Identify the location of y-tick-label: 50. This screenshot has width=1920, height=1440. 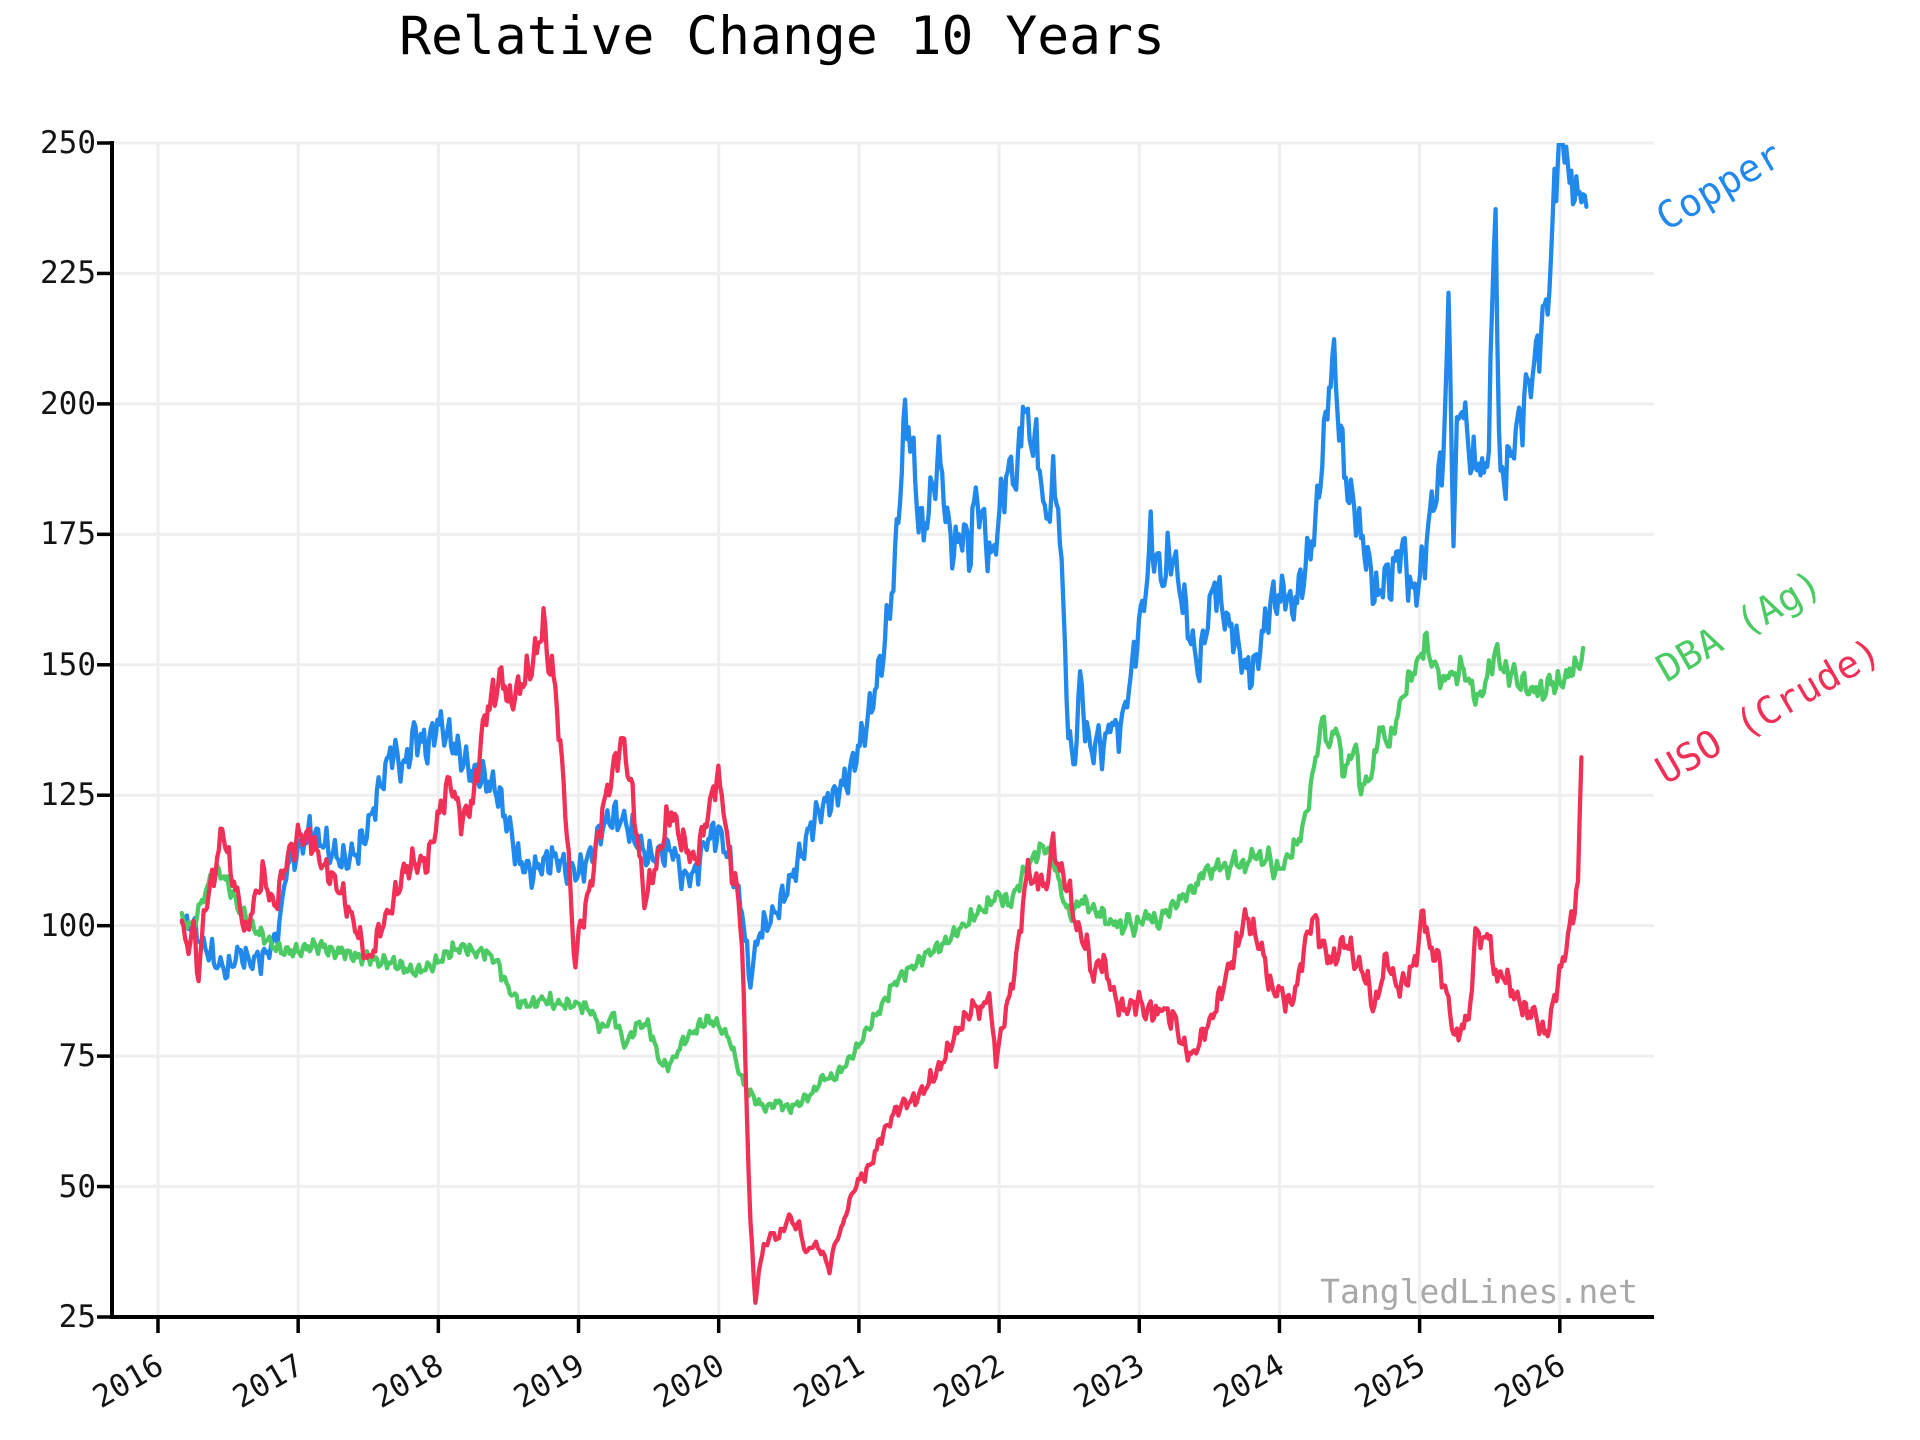
(77, 1186).